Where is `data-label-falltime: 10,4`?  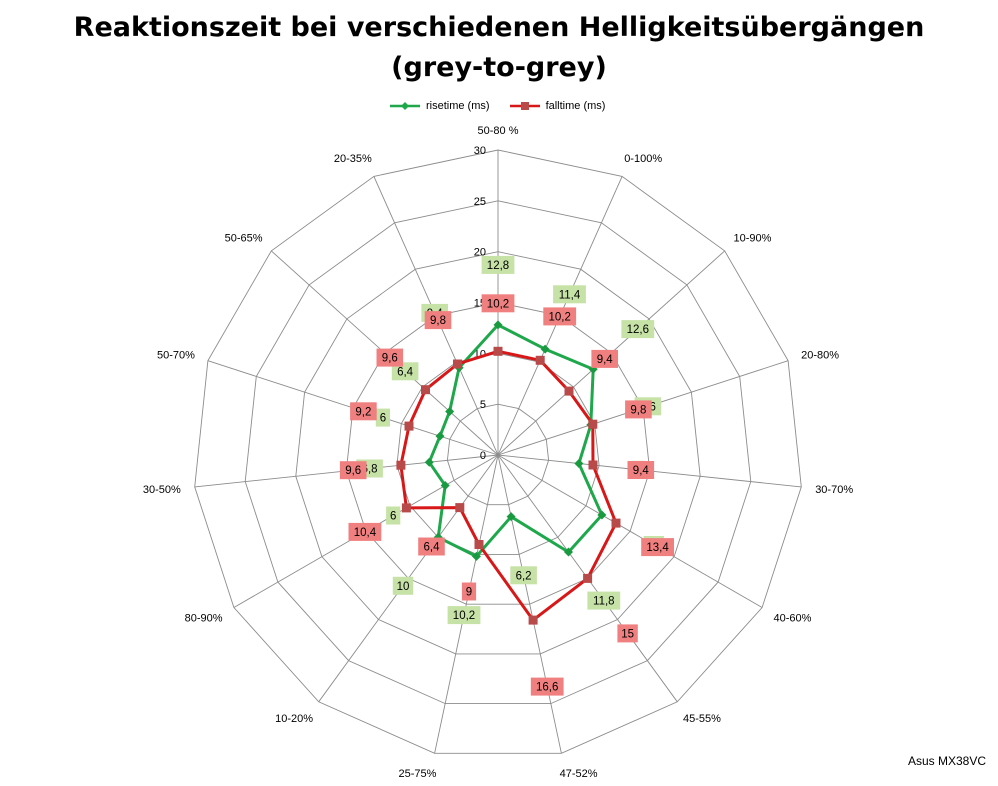 data-label-falltime: 10,4 is located at coordinates (365, 533).